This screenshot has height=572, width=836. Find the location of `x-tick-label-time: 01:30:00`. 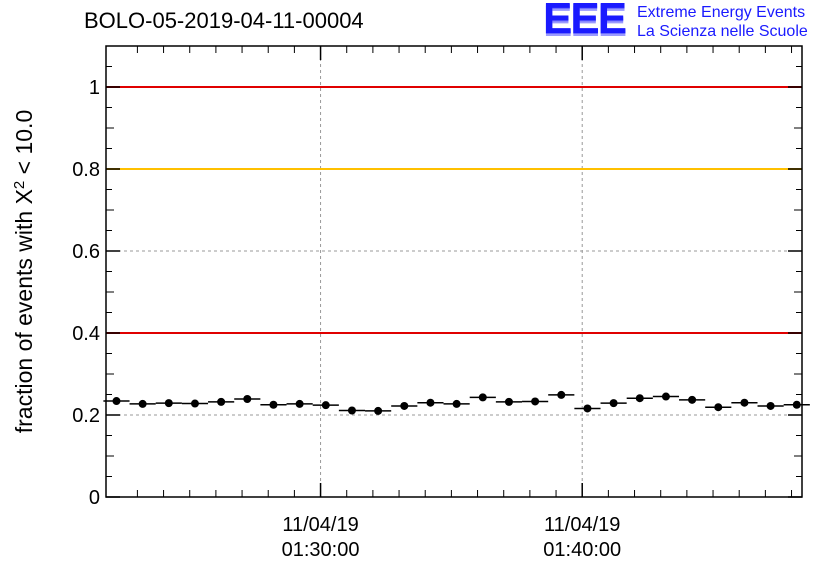

x-tick-label-time: 01:30:00 is located at coordinates (321, 550).